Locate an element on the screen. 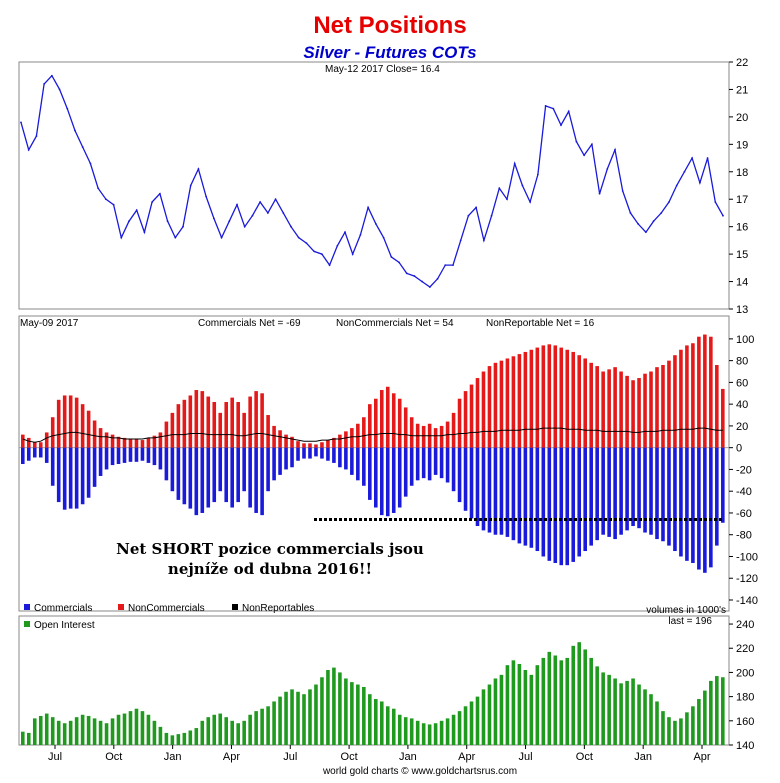 The height and width of the screenshot is (783, 780). legend-nonreportables-swatch is located at coordinates (235, 607).